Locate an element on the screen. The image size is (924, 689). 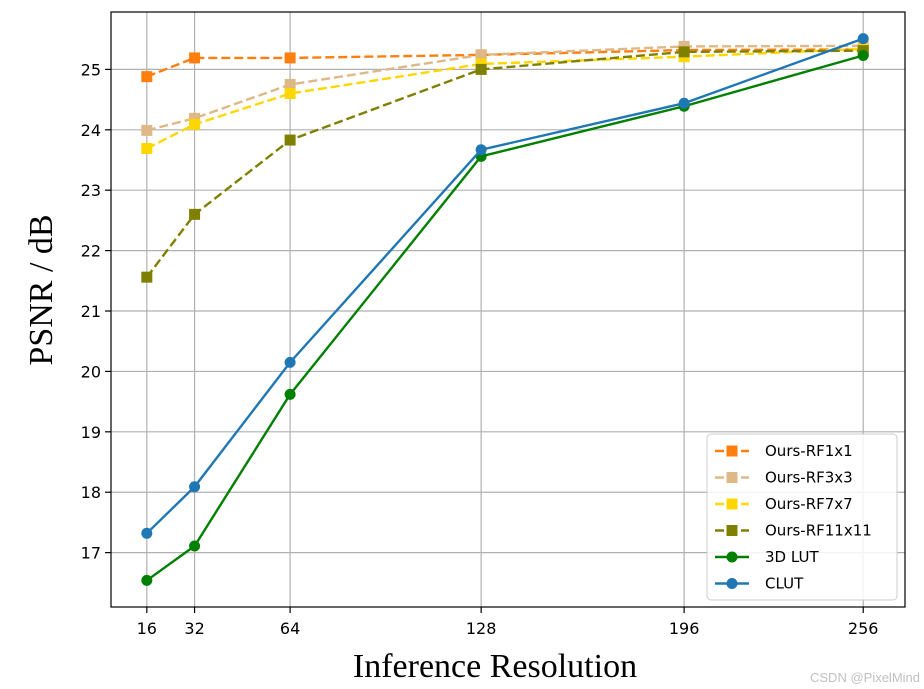
series-line-ours-rf3x3 is located at coordinates (505, 88).